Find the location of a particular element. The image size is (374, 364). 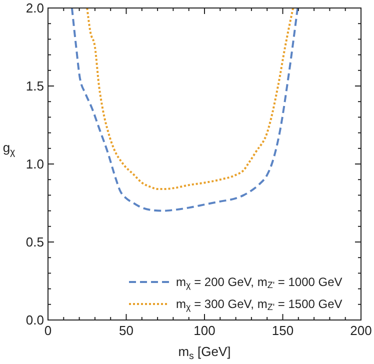

x-tick-label: 100 is located at coordinates (205, 330).